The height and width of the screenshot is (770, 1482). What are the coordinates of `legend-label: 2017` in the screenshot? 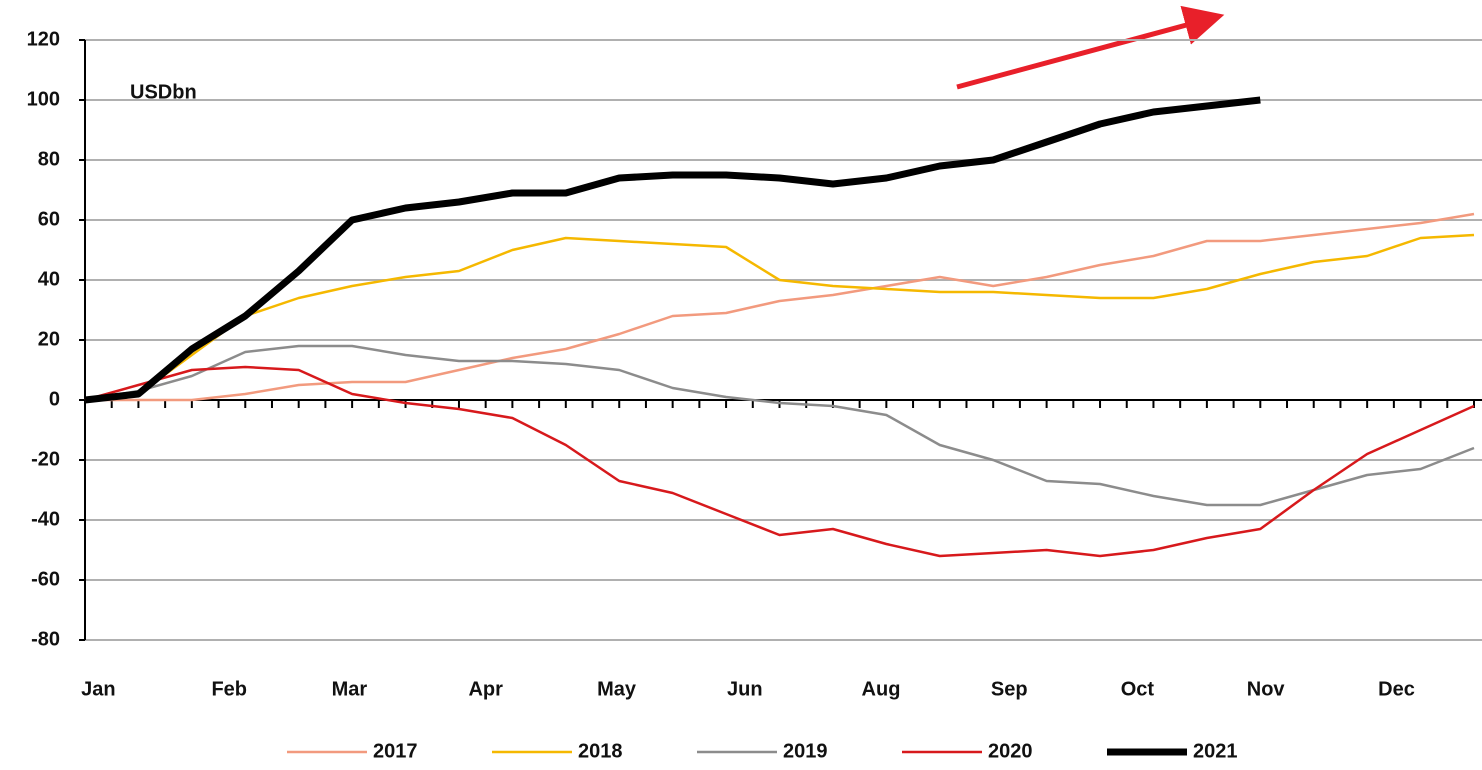 It's located at (395, 751).